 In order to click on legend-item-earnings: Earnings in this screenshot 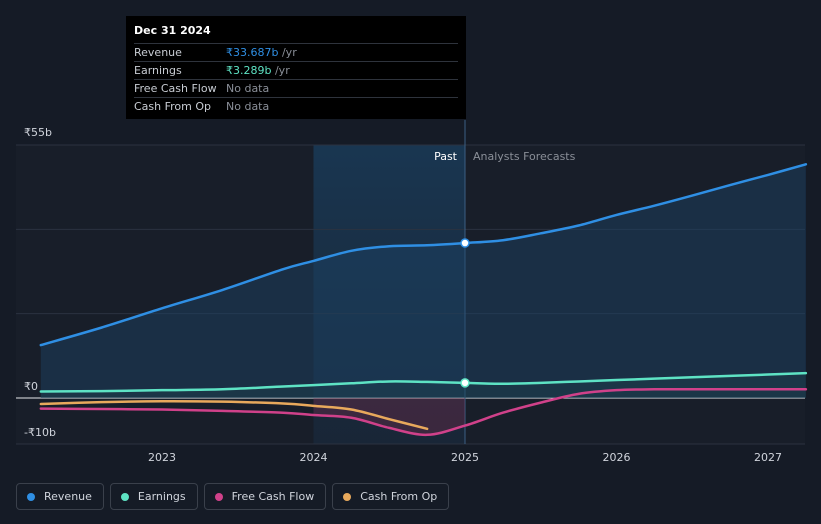, I will do `click(153, 496)`.